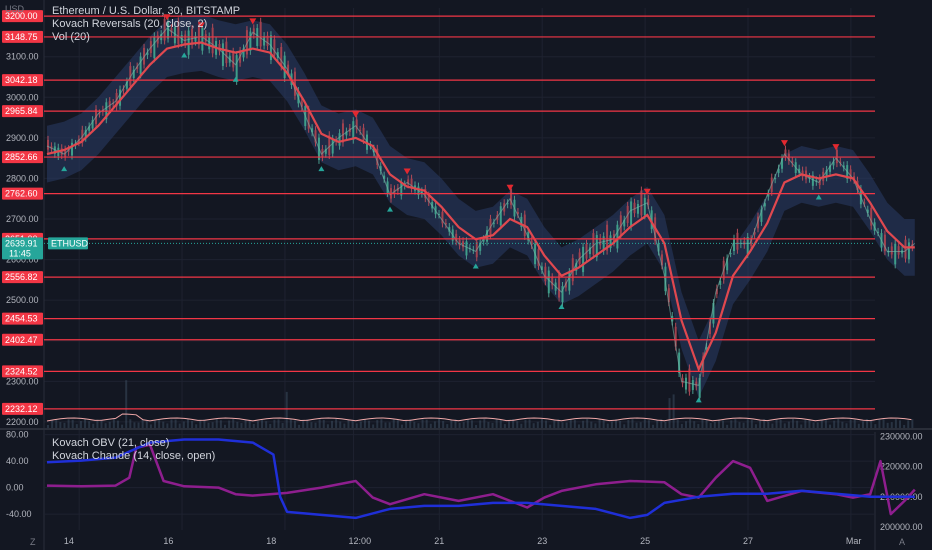  What do you see at coordinates (902, 542) in the screenshot?
I see `auto-scale-button: A` at bounding box center [902, 542].